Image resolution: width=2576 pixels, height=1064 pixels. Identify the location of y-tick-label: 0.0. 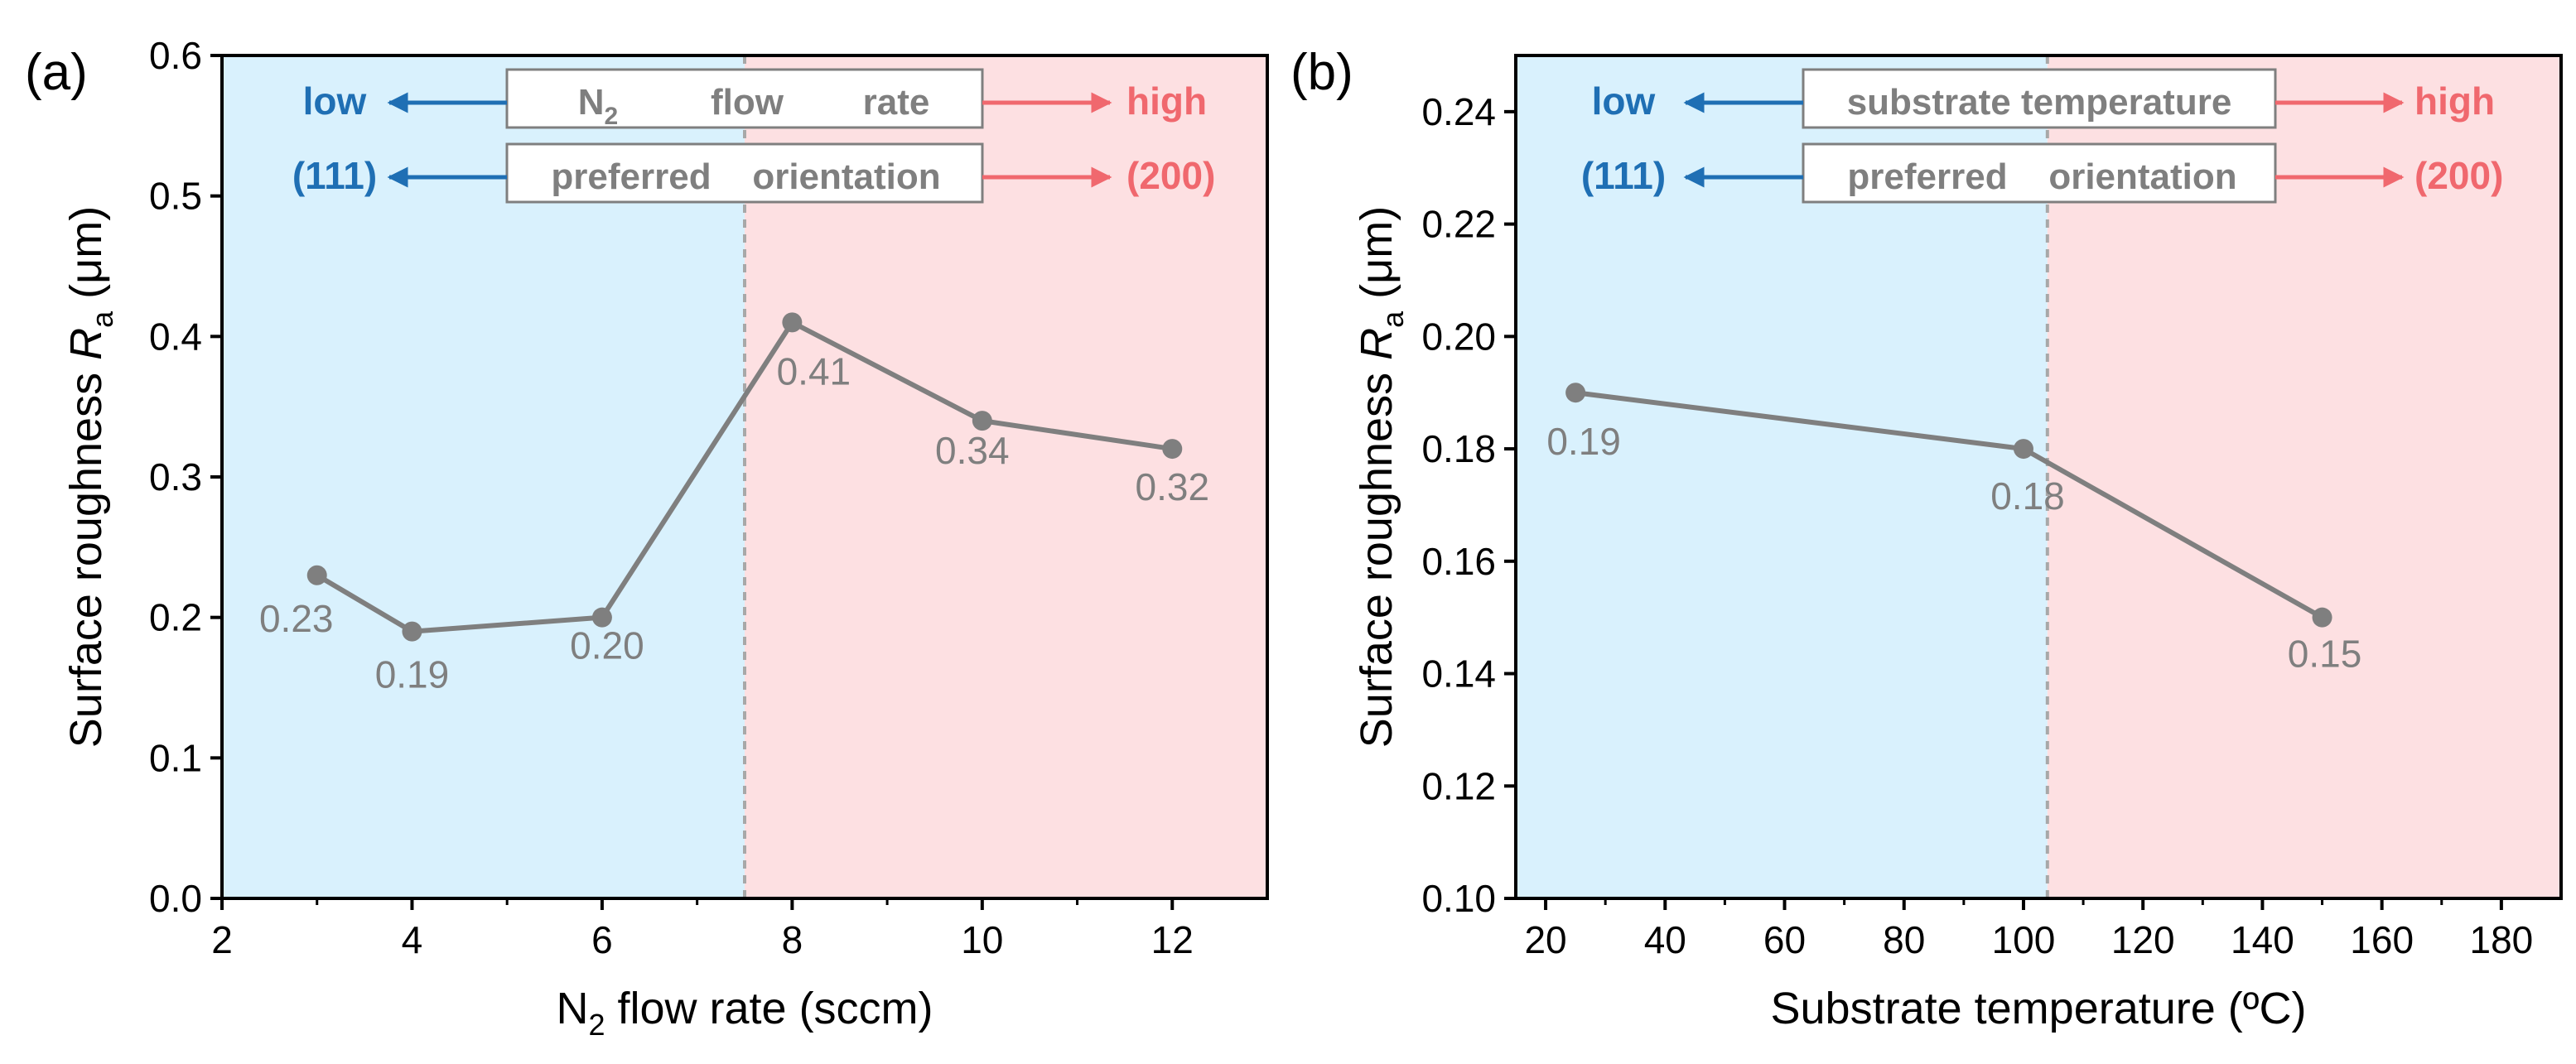
(175, 898).